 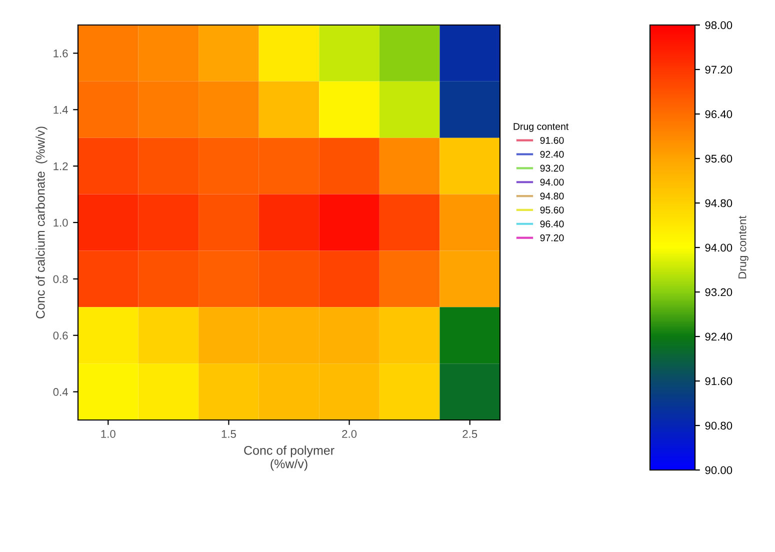 I want to click on text: 93.20, so click(x=552, y=168).